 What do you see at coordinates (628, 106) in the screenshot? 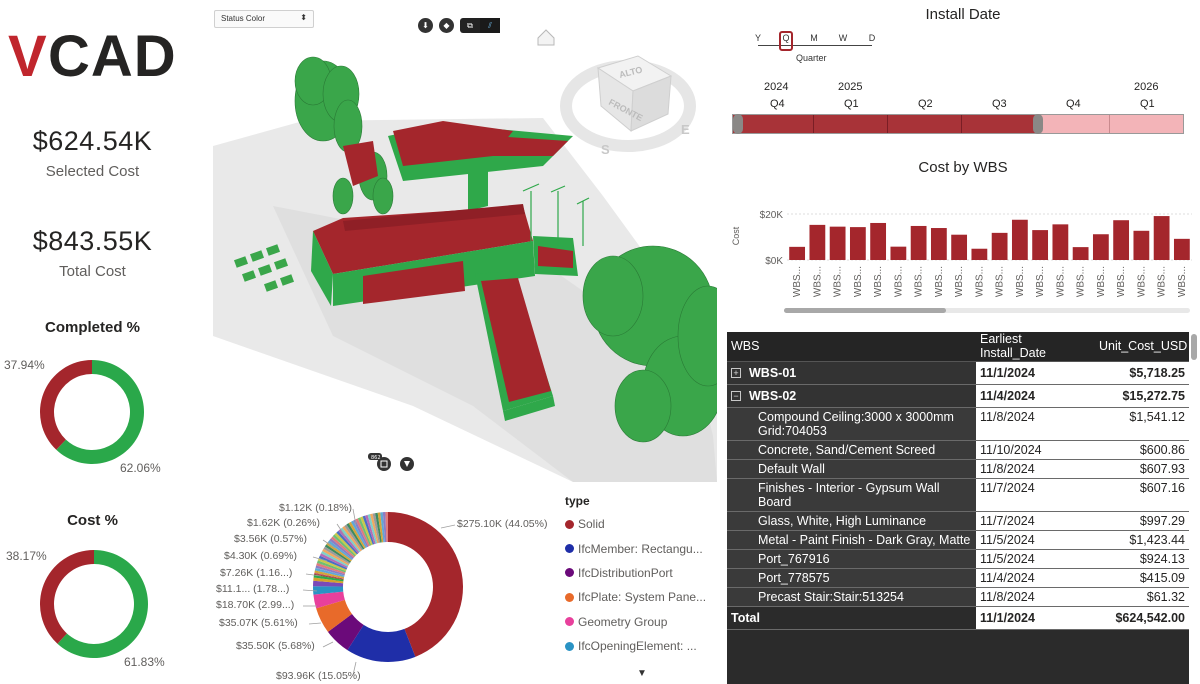
I see `nav-cube: ALTO FRONTE S E` at bounding box center [628, 106].